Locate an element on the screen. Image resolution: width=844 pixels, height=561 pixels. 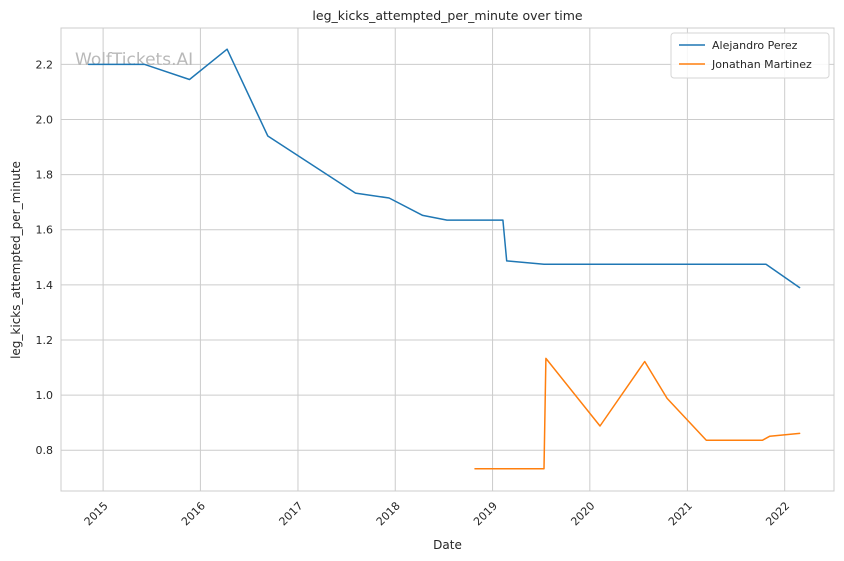
watermark: WolfTickets.AI is located at coordinates (134, 60).